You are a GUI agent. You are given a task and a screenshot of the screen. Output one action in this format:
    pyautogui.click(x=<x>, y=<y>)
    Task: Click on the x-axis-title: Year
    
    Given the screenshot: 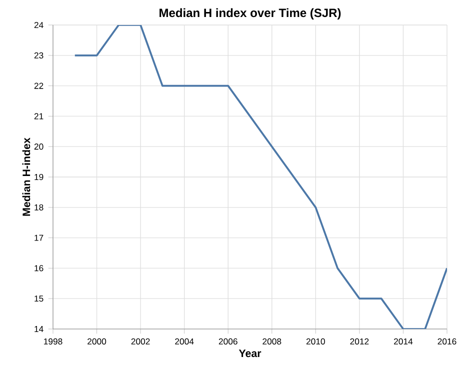 What is the action you would take?
    pyautogui.click(x=250, y=354)
    